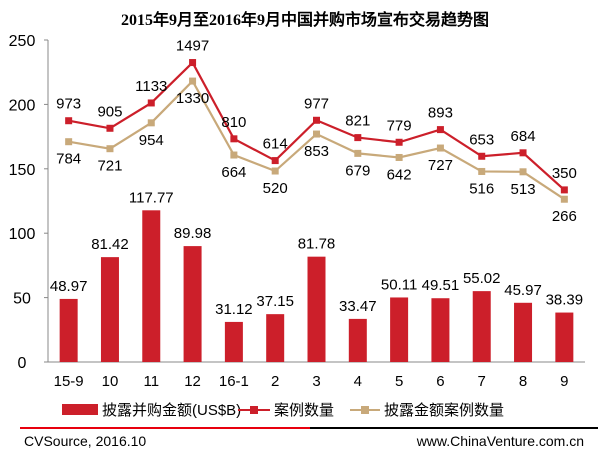  Describe the element at coordinates (358, 306) in the screenshot. I see `bar-data-label: 33.47` at that location.